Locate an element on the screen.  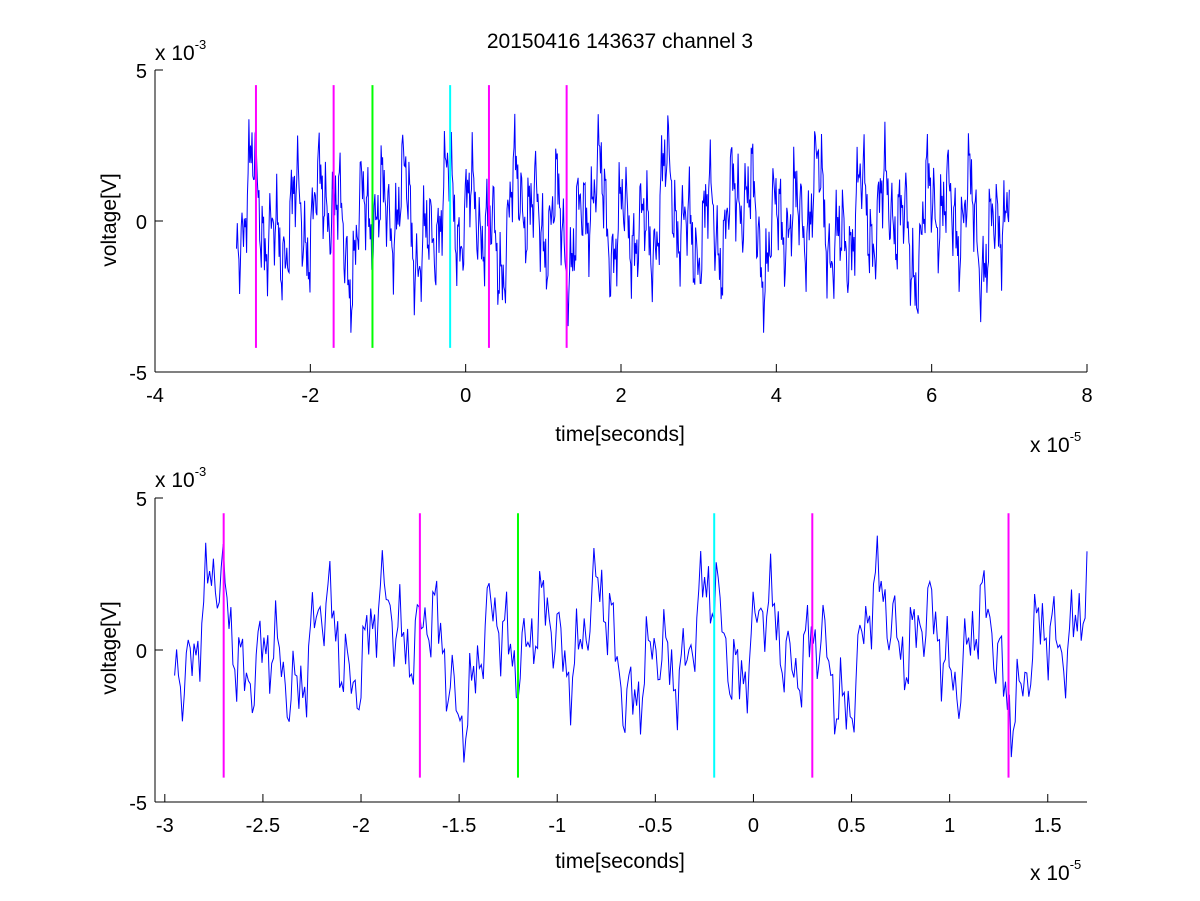
top-y-exponent: x 10-3 is located at coordinates (180, 51).